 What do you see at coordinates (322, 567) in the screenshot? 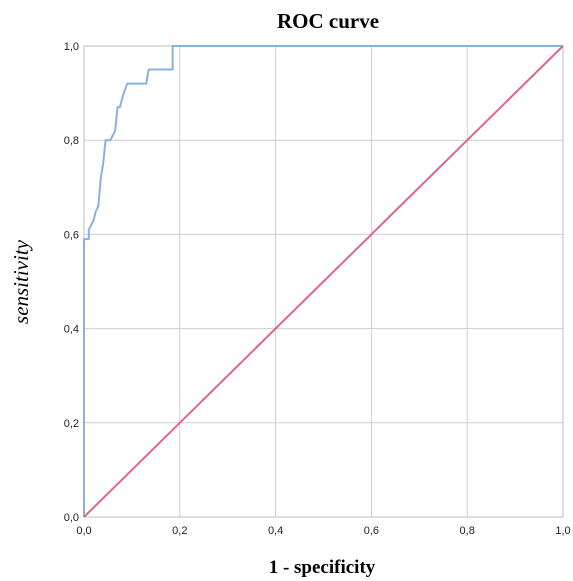
I see `x-axis-label: 1 - specificity` at bounding box center [322, 567].